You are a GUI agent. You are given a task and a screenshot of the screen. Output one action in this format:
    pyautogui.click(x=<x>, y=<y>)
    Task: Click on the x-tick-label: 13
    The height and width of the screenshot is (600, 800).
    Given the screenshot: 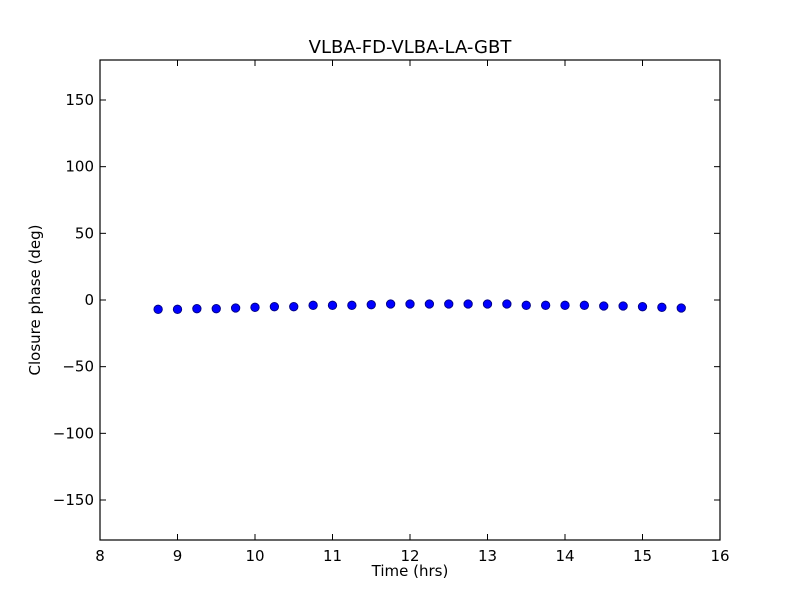 What is the action you would take?
    pyautogui.click(x=487, y=556)
    